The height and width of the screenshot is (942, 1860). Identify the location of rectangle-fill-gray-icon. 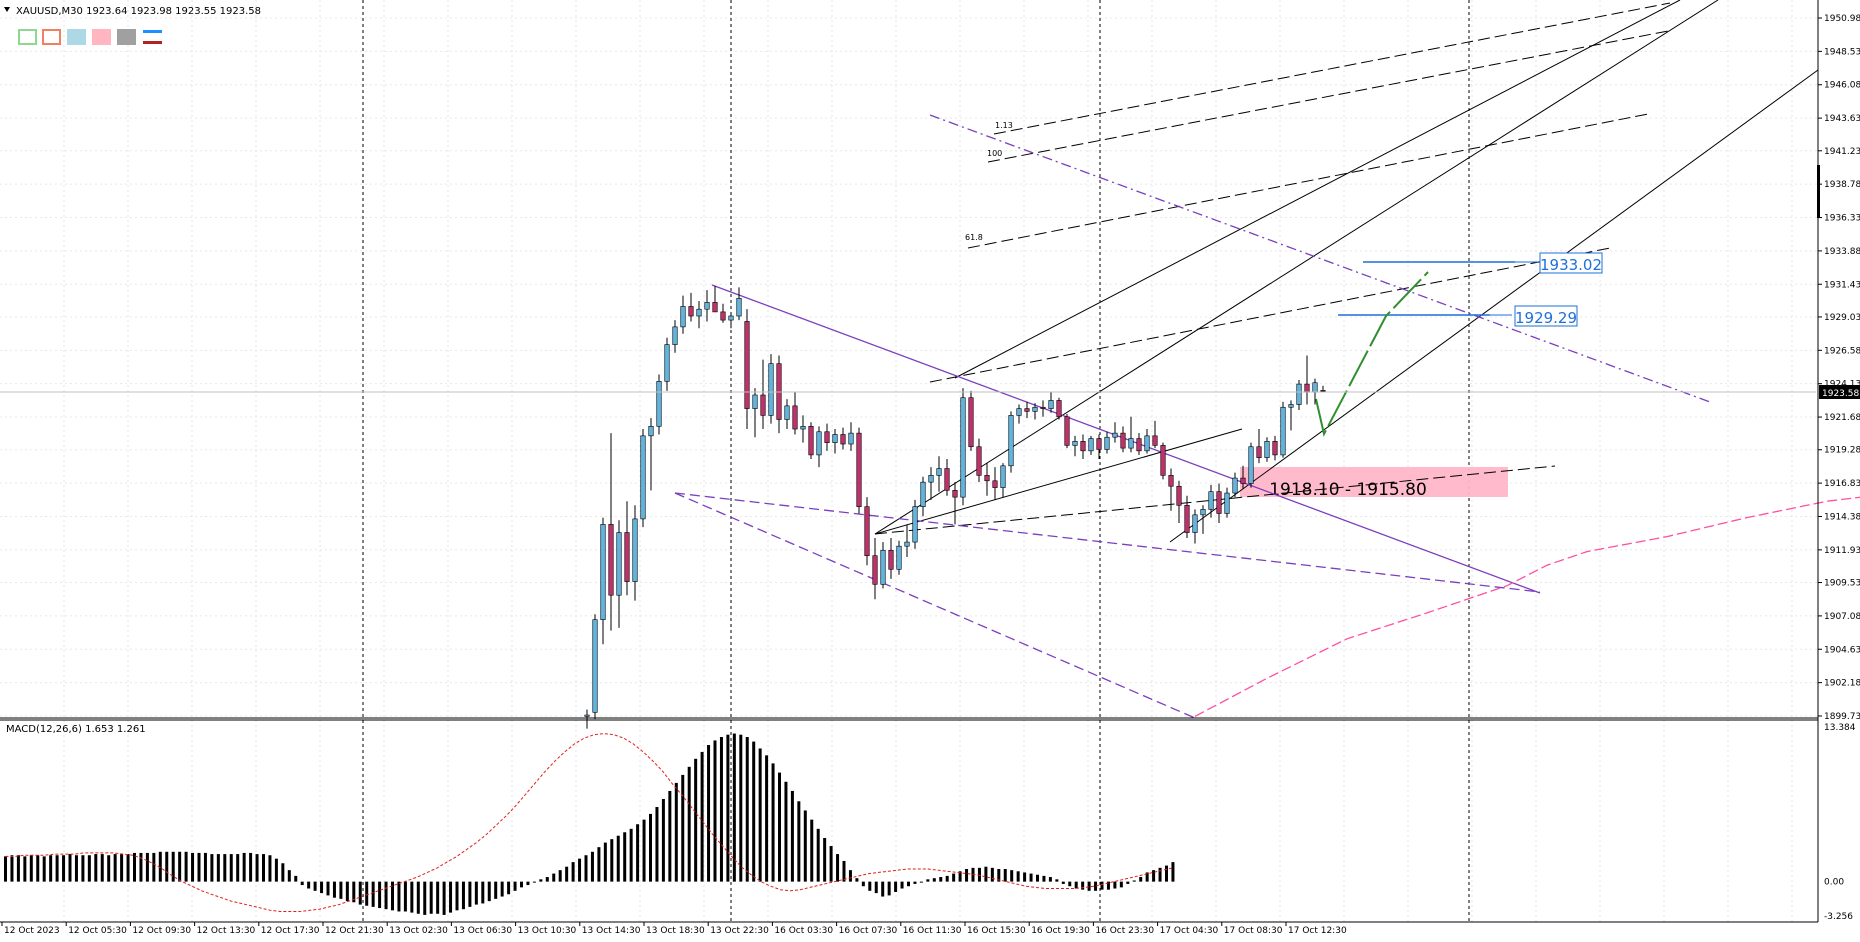
(126, 37).